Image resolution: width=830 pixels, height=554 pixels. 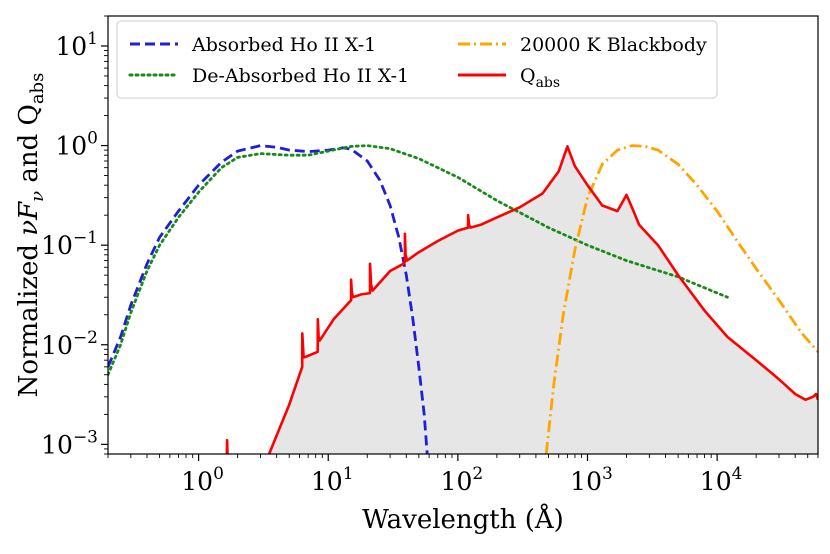 What do you see at coordinates (29, 147) in the screenshot?
I see `y-axis-label-suffix: and Q` at bounding box center [29, 147].